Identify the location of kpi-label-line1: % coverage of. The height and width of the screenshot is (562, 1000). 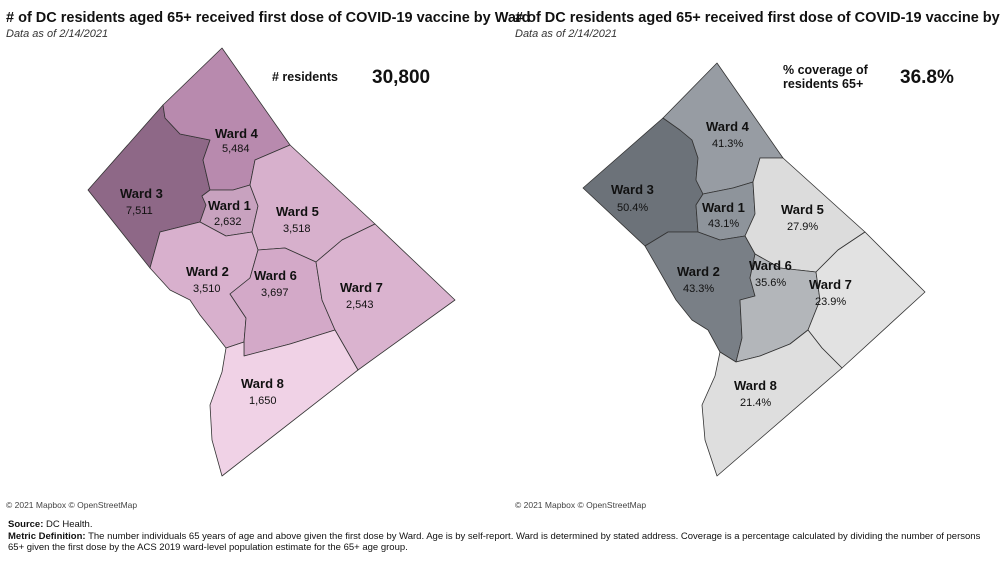
(825, 70).